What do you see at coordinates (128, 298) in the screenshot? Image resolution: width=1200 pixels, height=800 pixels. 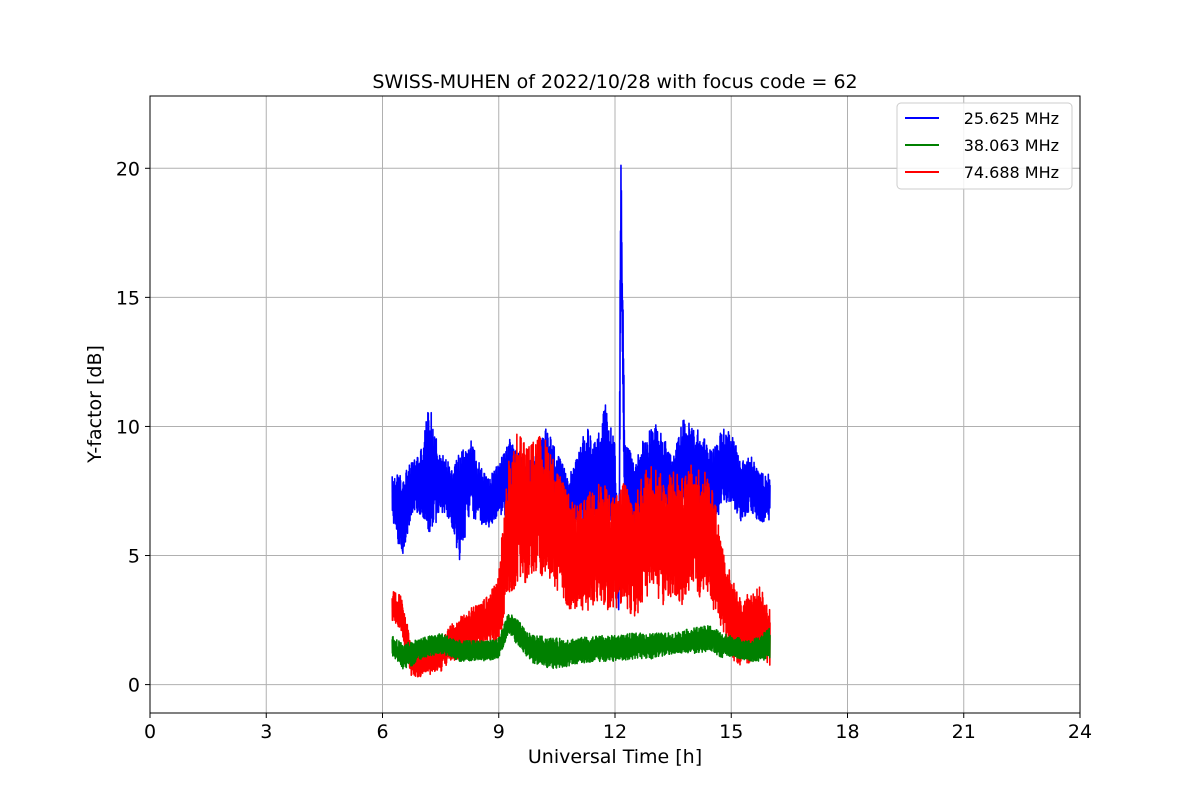 I see `y-tick-label: 15` at bounding box center [128, 298].